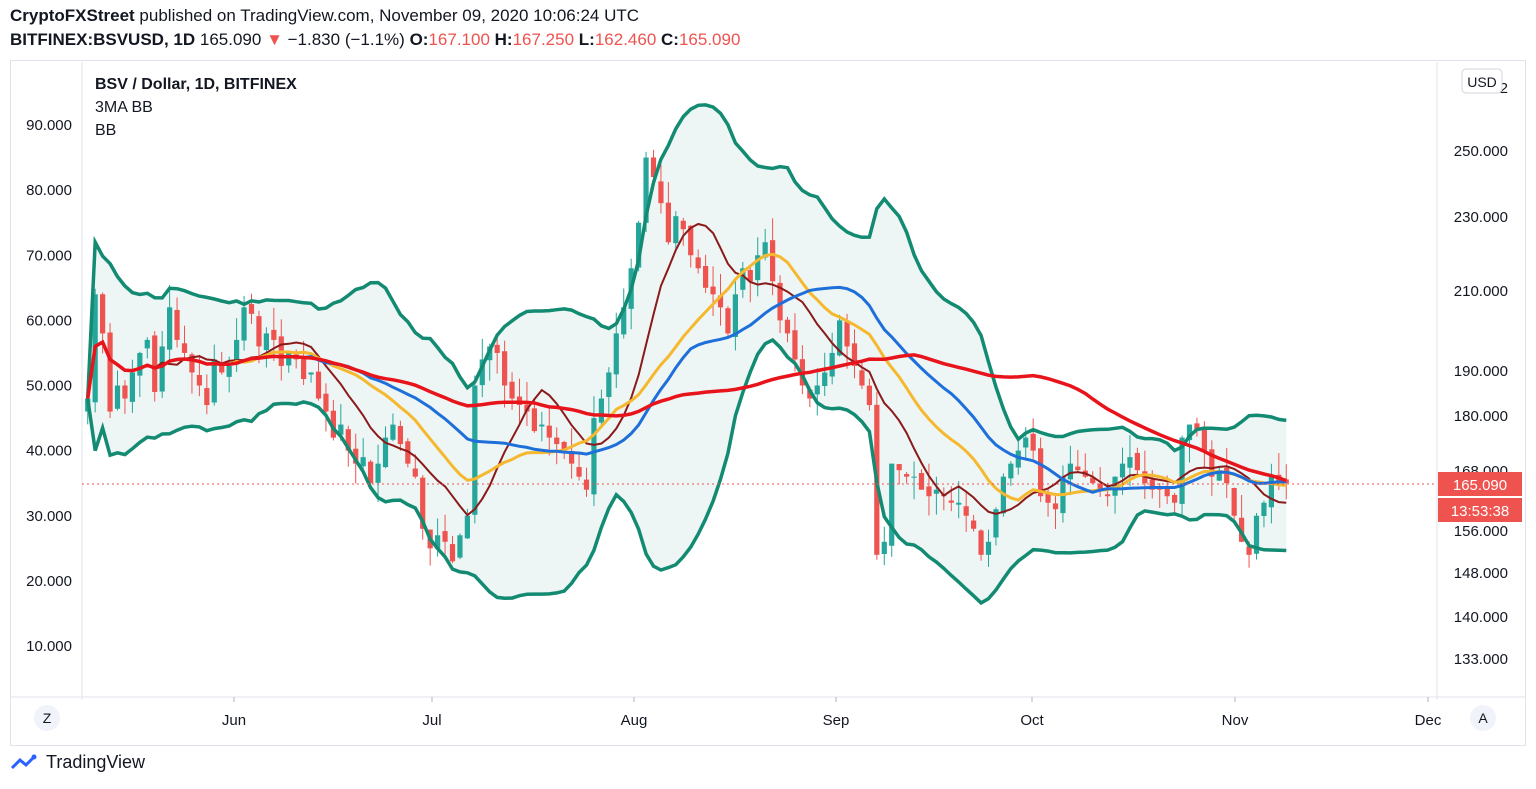 The height and width of the screenshot is (789, 1536). What do you see at coordinates (49, 581) in the screenshot?
I see `left-tick-label: 20.000` at bounding box center [49, 581].